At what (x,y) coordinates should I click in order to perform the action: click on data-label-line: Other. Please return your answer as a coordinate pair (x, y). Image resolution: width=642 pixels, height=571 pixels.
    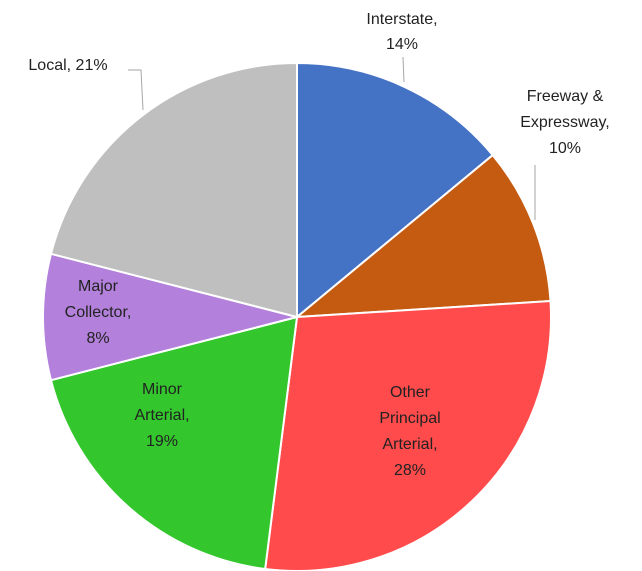
    Looking at the image, I should click on (410, 392).